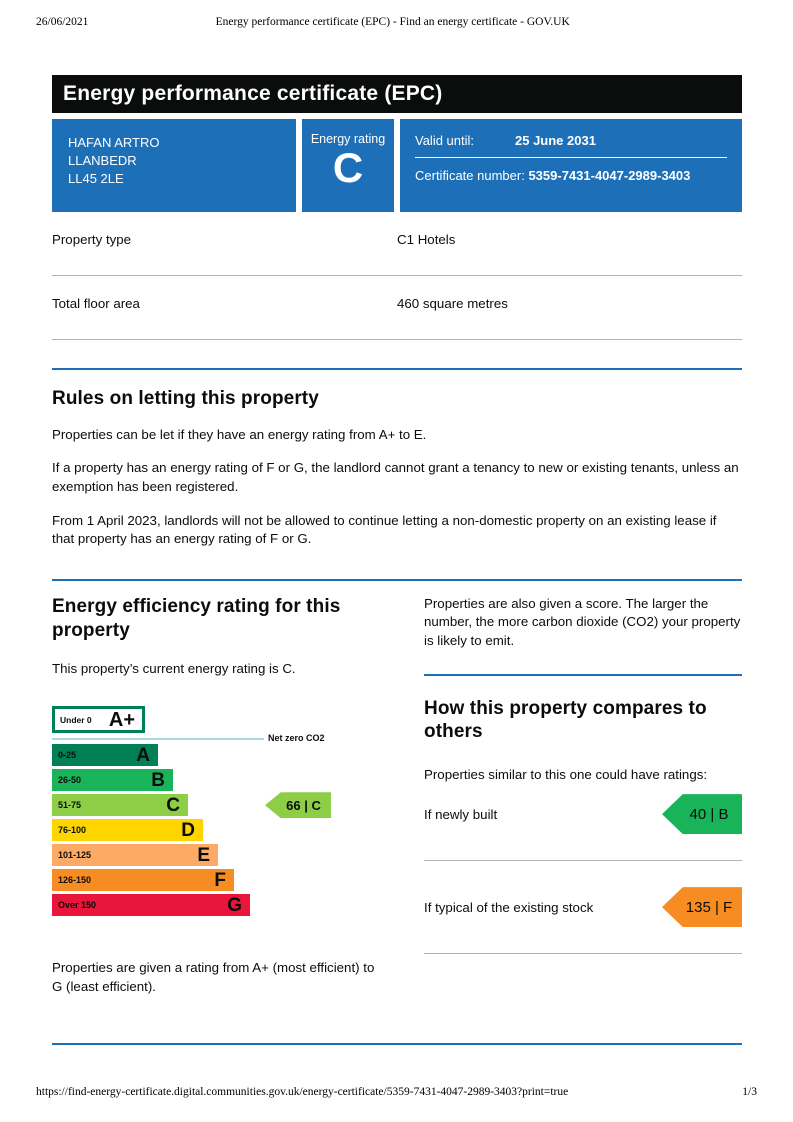 This screenshot has height=1122, width=793. Describe the element at coordinates (143, 755) in the screenshot. I see `epc-band-letter: A` at that location.